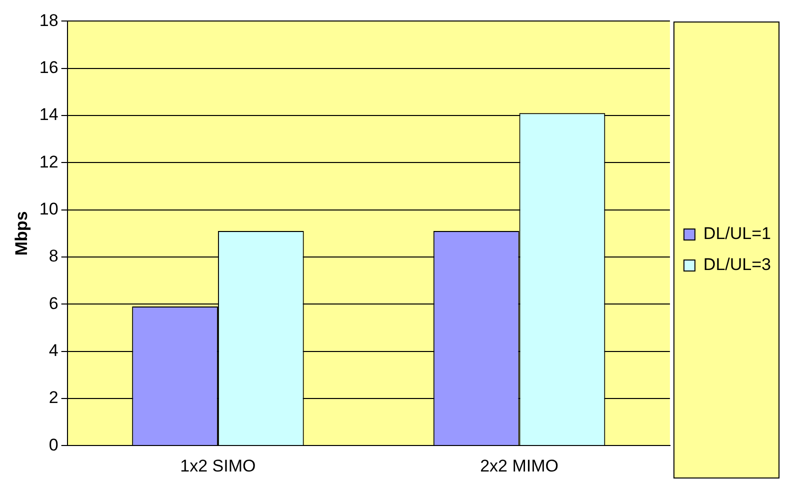  What do you see at coordinates (53, 256) in the screenshot?
I see `y-tick-label: 8` at bounding box center [53, 256].